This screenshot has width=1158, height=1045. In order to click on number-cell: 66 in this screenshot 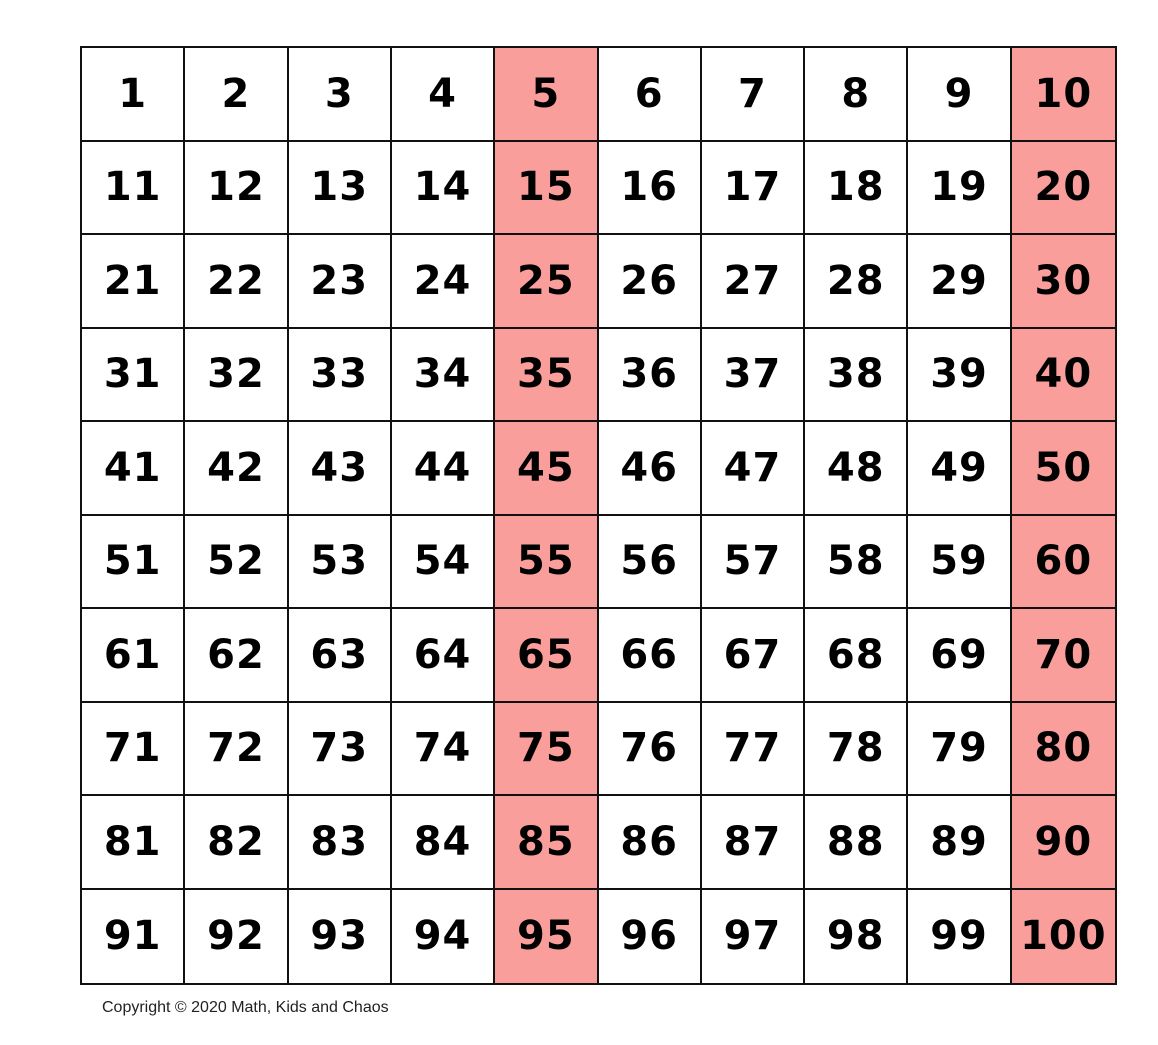, I will do `click(650, 656)`.